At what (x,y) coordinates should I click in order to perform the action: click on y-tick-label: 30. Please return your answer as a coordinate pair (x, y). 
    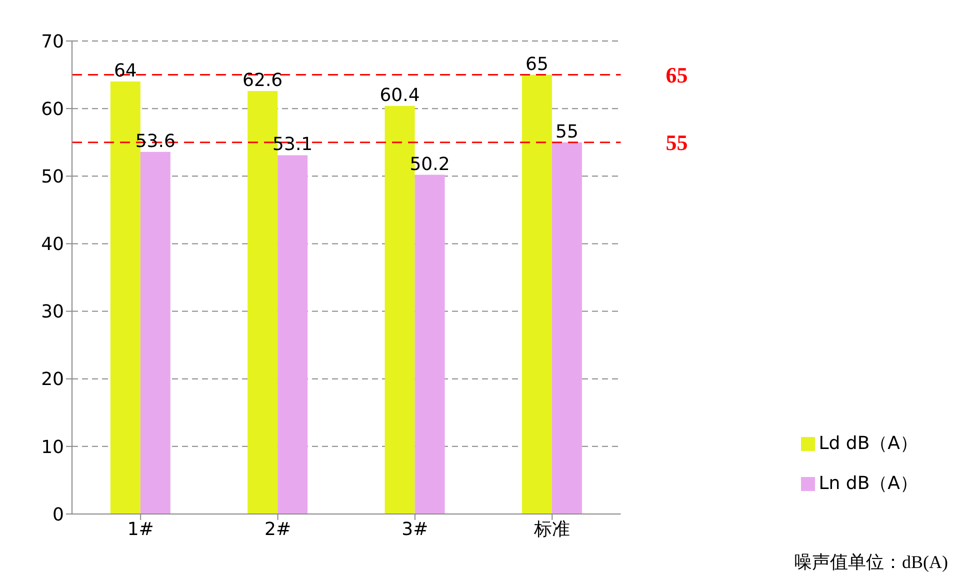
    Looking at the image, I should click on (52, 312).